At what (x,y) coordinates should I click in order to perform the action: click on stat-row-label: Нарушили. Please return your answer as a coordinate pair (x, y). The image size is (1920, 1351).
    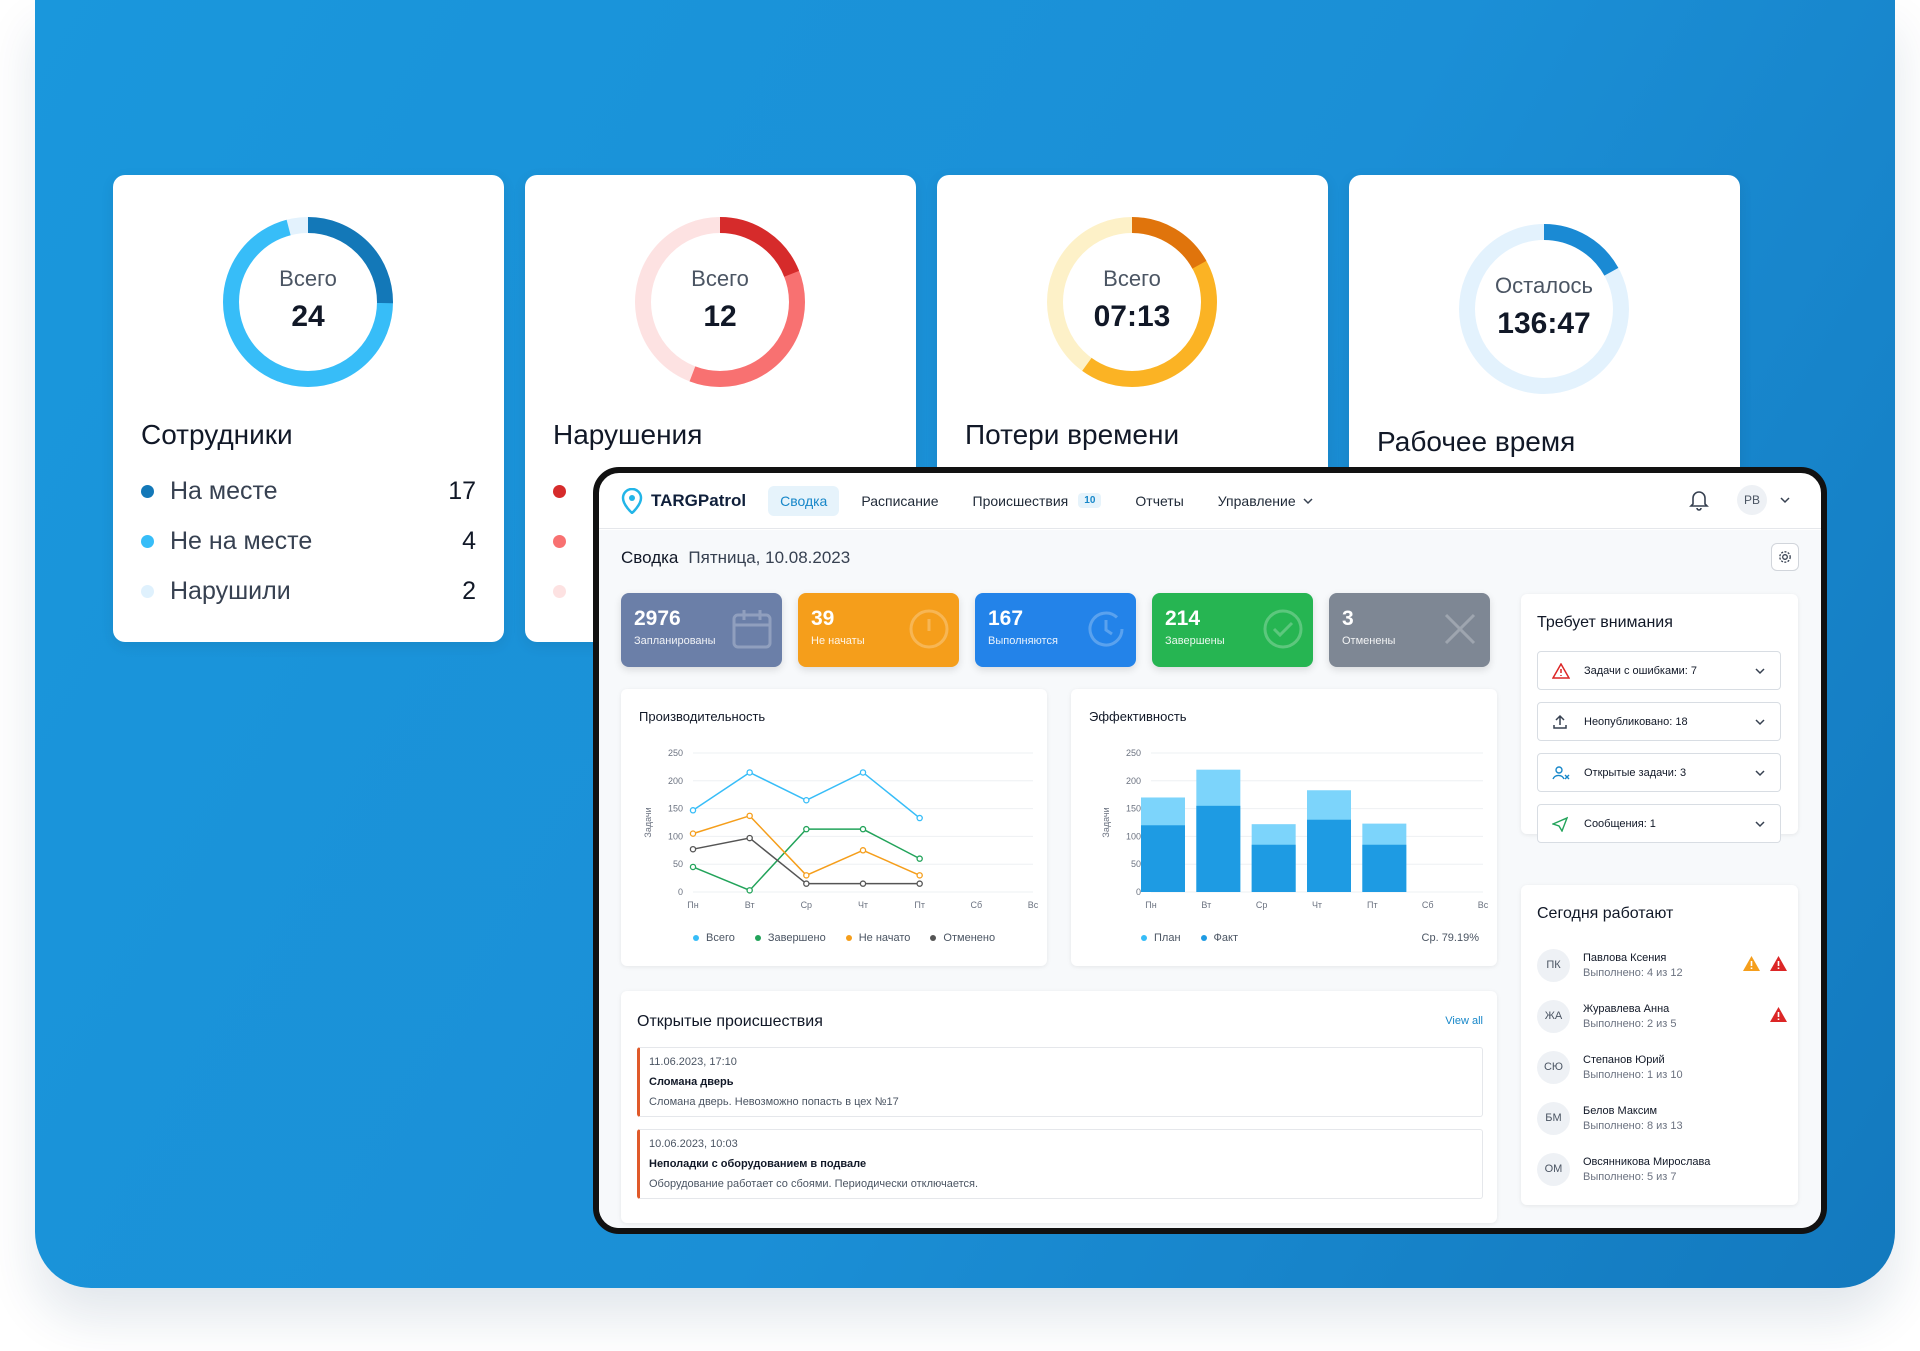
    Looking at the image, I should click on (230, 590).